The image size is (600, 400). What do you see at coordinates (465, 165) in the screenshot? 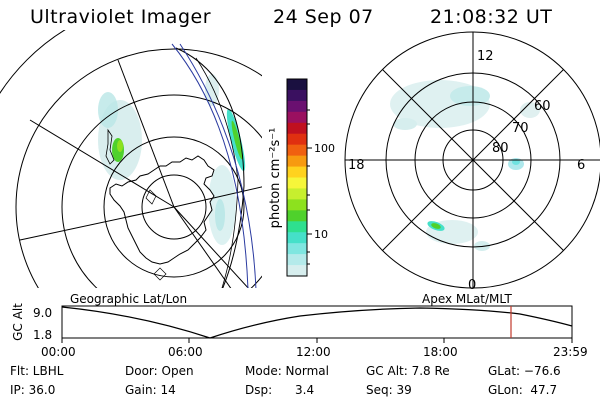
I see `aurora-emission-right` at bounding box center [465, 165].